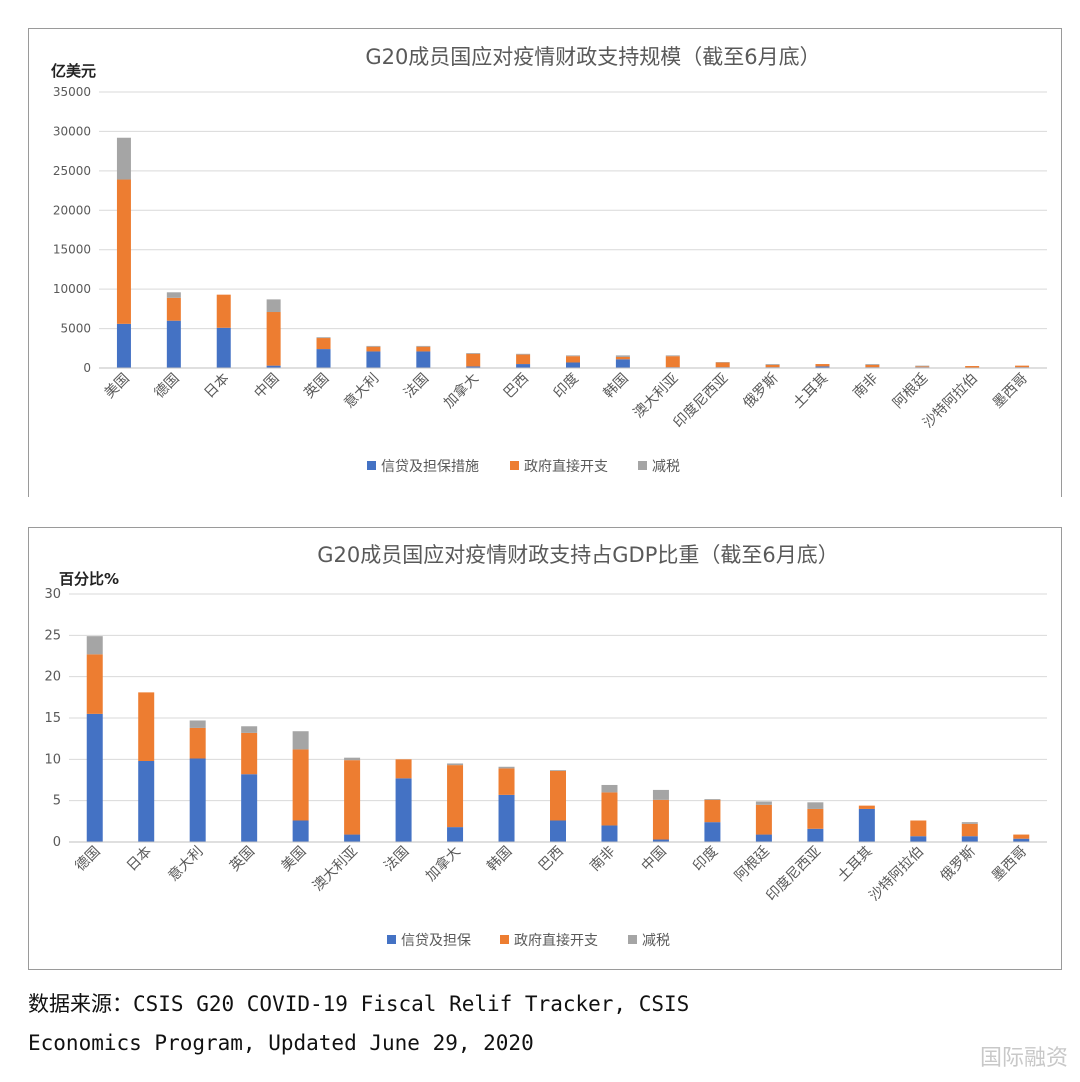 This screenshot has width=1080, height=1082. Describe the element at coordinates (551, 859) in the screenshot. I see `x-tick-label: 巴西` at that location.